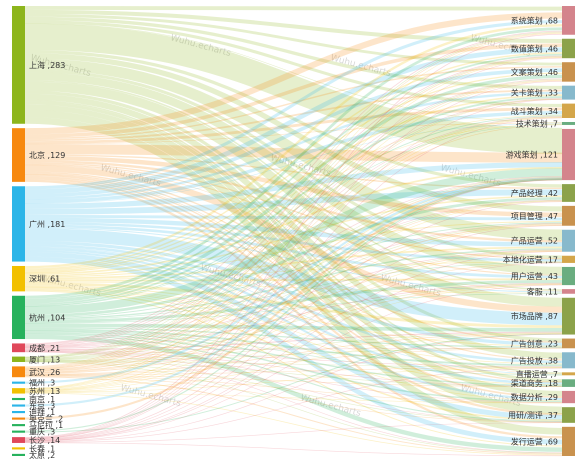 This screenshot has height=462, width=588. I want to click on flow-link-长沙-用研/测评, so click(293, 432).